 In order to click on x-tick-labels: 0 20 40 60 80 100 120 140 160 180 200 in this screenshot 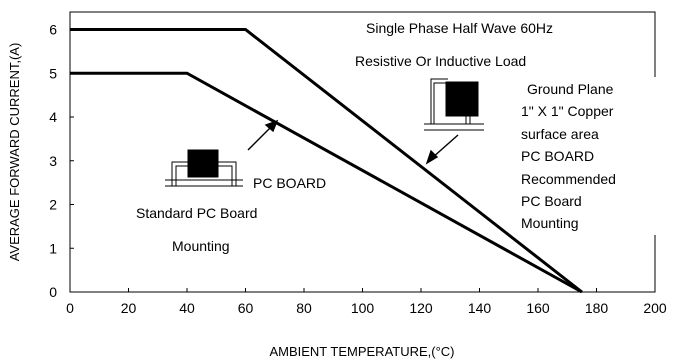, I will do `click(366, 308)`.